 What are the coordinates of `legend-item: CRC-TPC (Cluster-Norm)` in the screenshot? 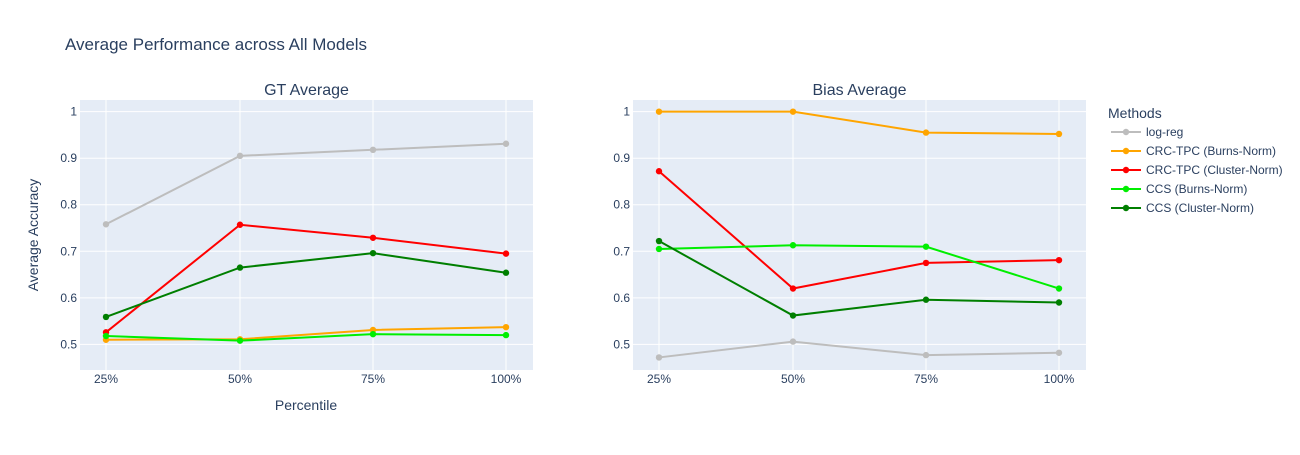 It's located at (1197, 170).